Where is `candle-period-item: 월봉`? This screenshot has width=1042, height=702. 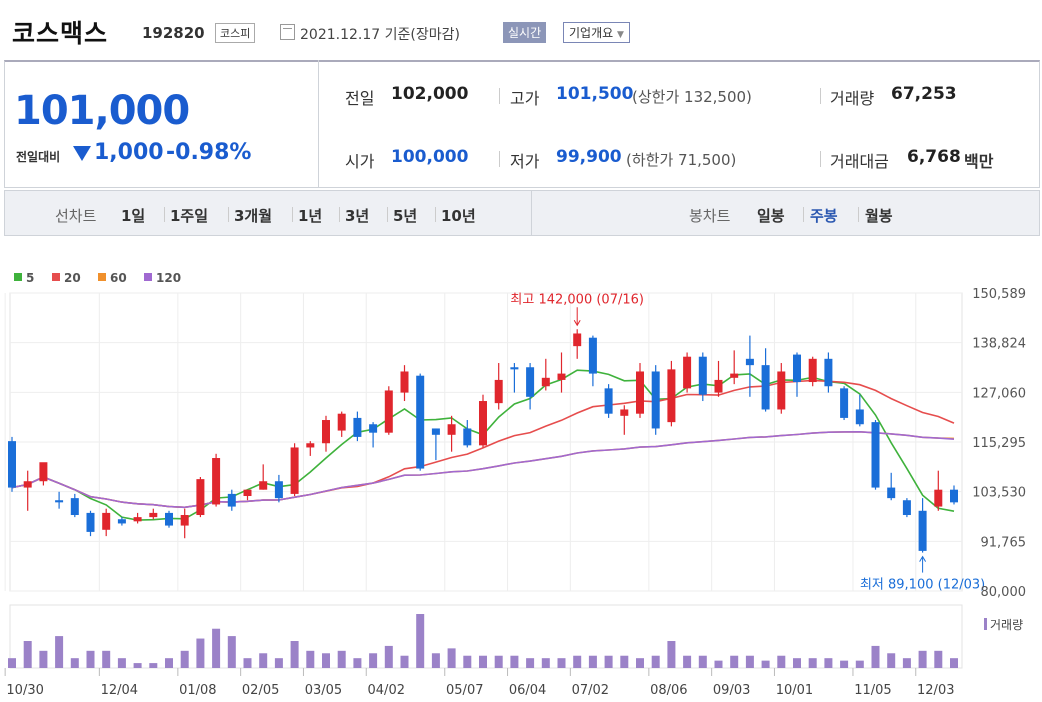 candle-period-item: 월봉 is located at coordinates (879, 216).